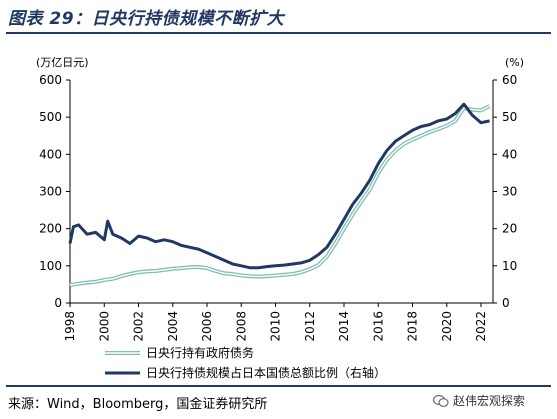  What do you see at coordinates (310, 326) in the screenshot?
I see `x-tick-label: 2012` at bounding box center [310, 326].